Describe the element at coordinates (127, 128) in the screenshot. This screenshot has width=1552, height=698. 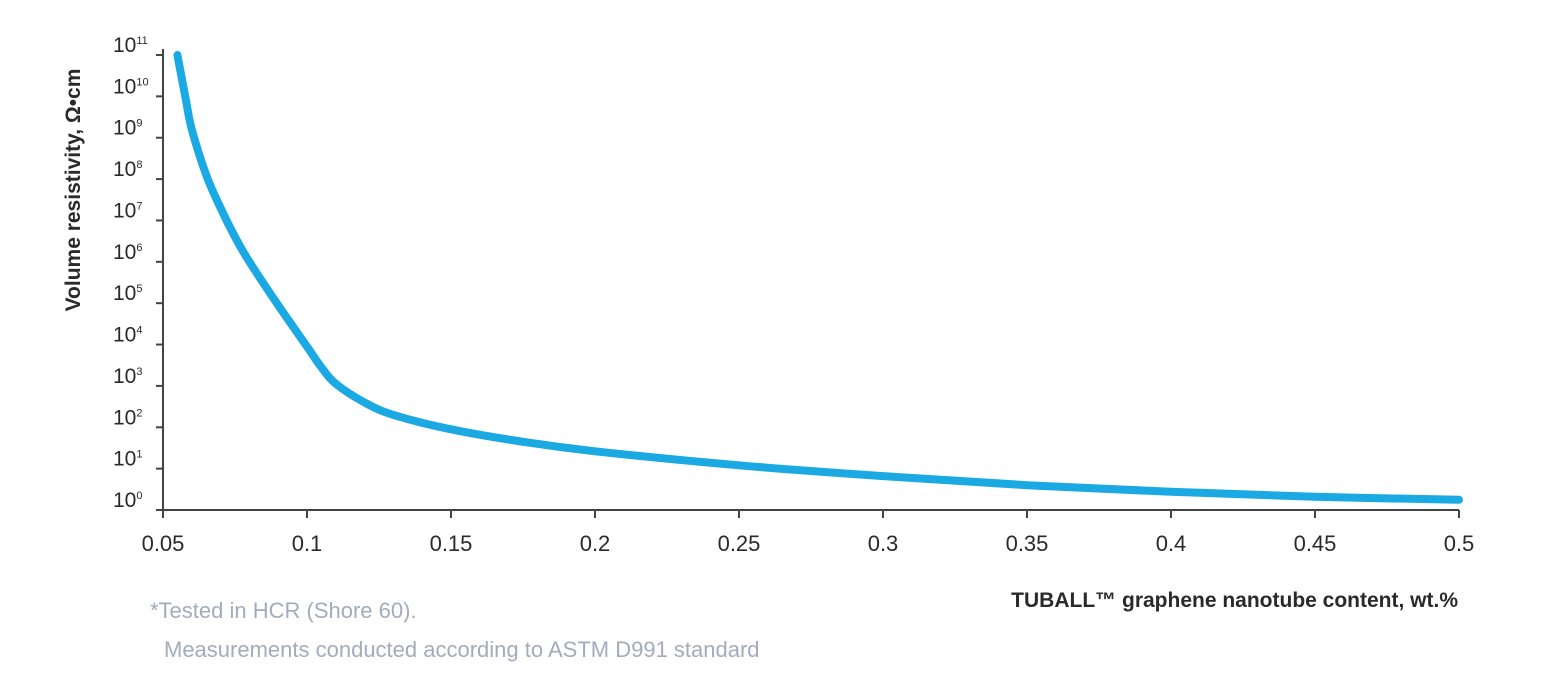
I see `y-tick-label: 10⁹` at that location.